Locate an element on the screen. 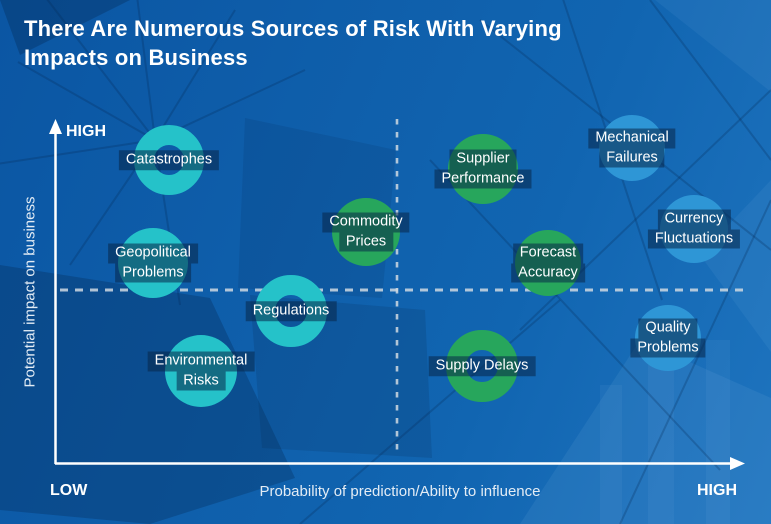  bubble-label-line: Accuracy is located at coordinates (548, 273).